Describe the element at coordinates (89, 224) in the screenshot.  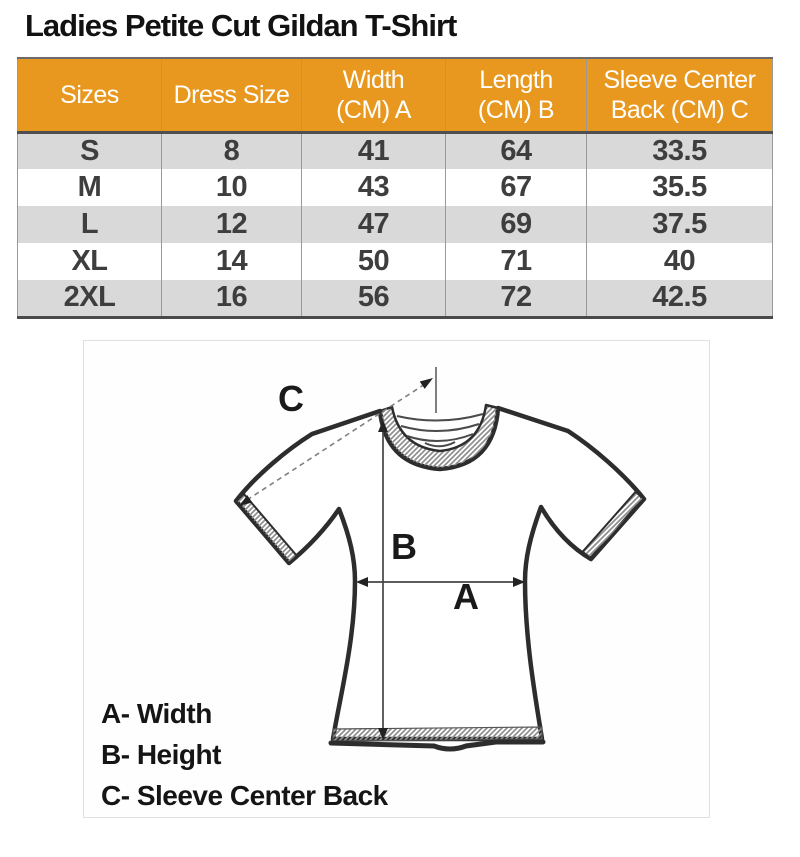
I see `cell-size: L` at that location.